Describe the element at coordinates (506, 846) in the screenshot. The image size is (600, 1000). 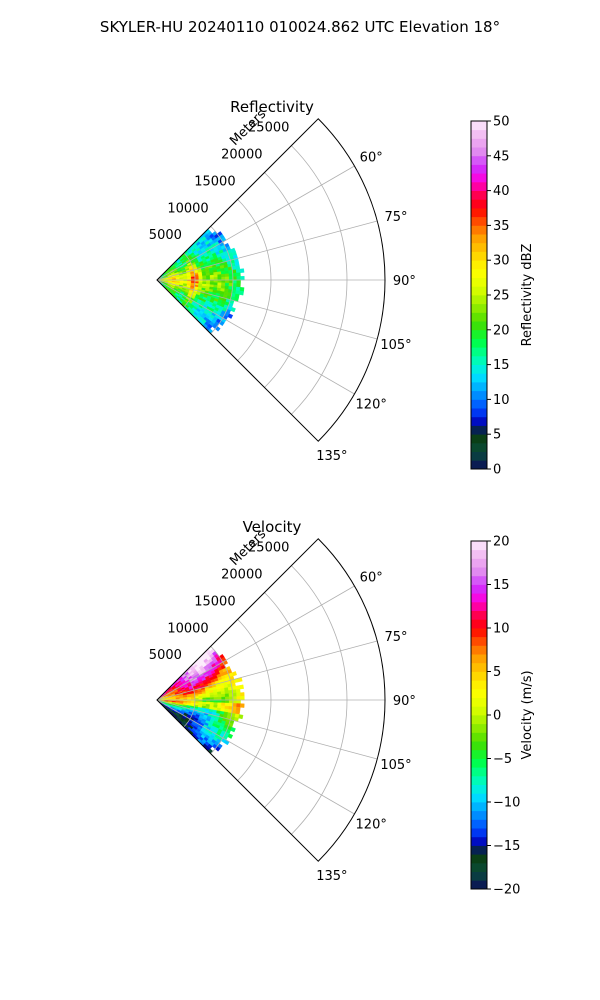
I see `colorbar-tick-label: −15` at that location.